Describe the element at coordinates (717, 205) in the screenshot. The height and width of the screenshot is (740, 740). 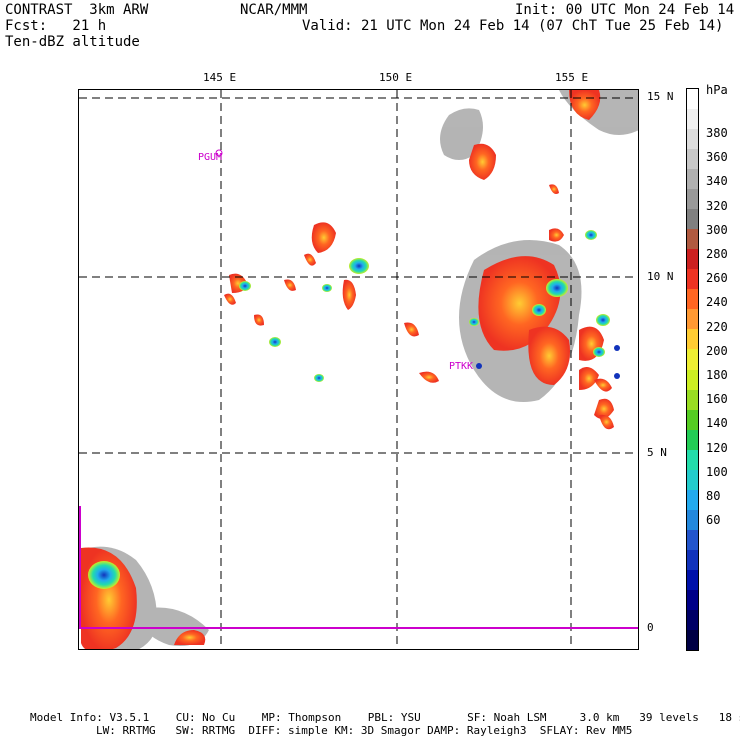
I see `colorbar-label: 320` at that location.